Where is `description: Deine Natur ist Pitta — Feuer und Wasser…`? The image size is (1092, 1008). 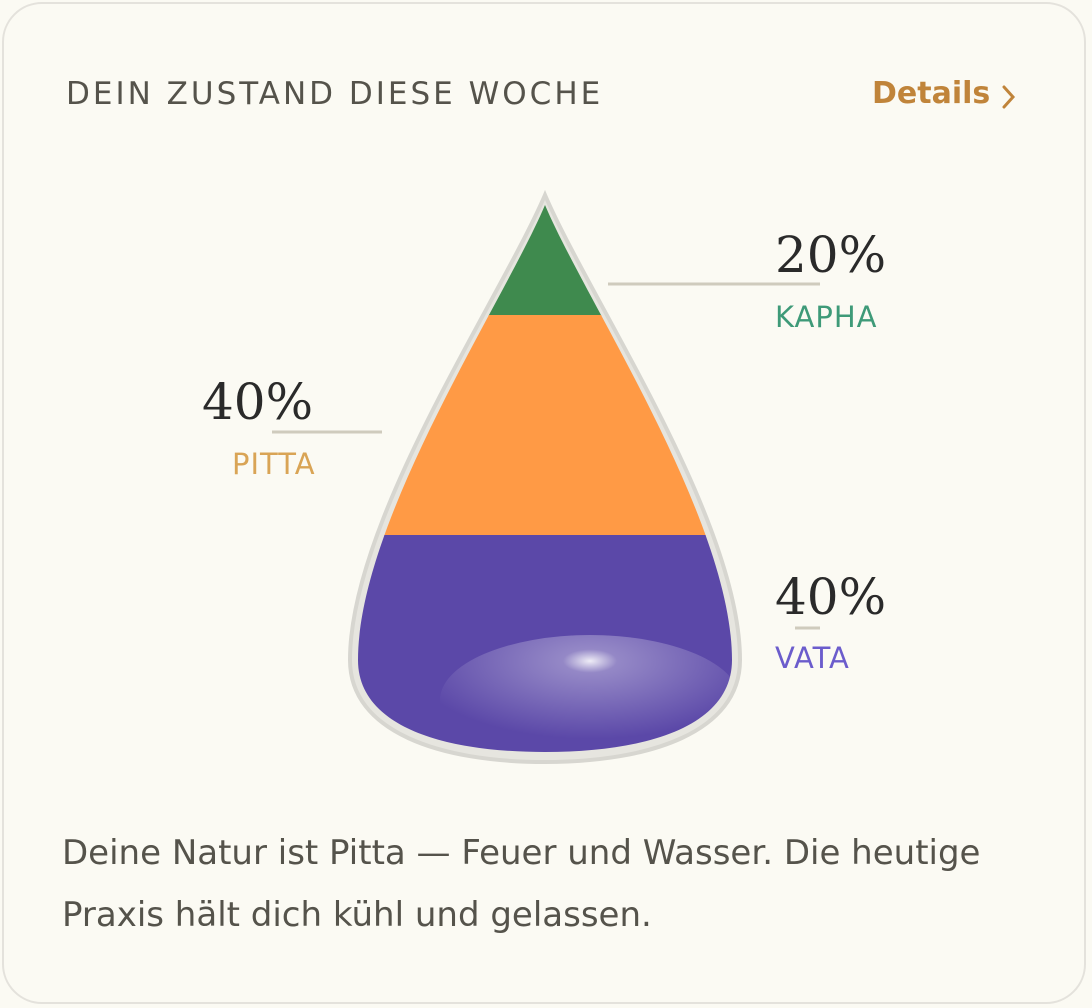 description: Deine Natur ist Pitta — Feuer und Wasser… is located at coordinates (521, 884).